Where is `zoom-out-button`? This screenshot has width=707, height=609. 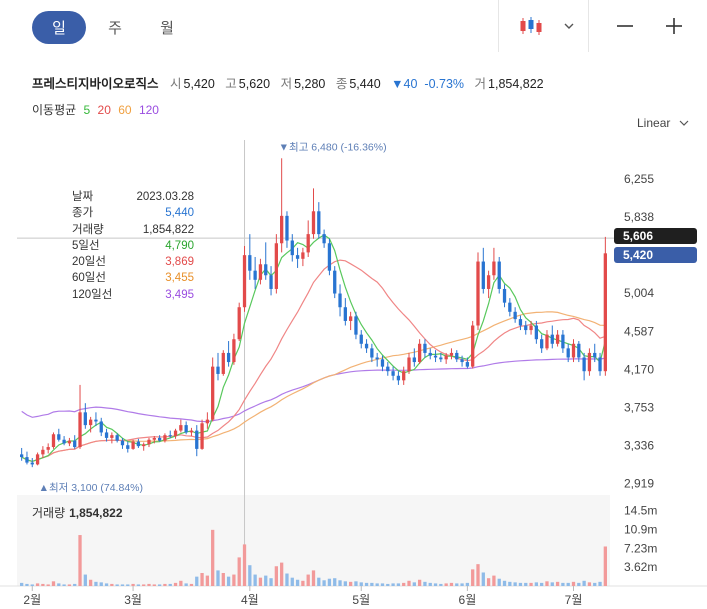 zoom-out-button is located at coordinates (625, 26).